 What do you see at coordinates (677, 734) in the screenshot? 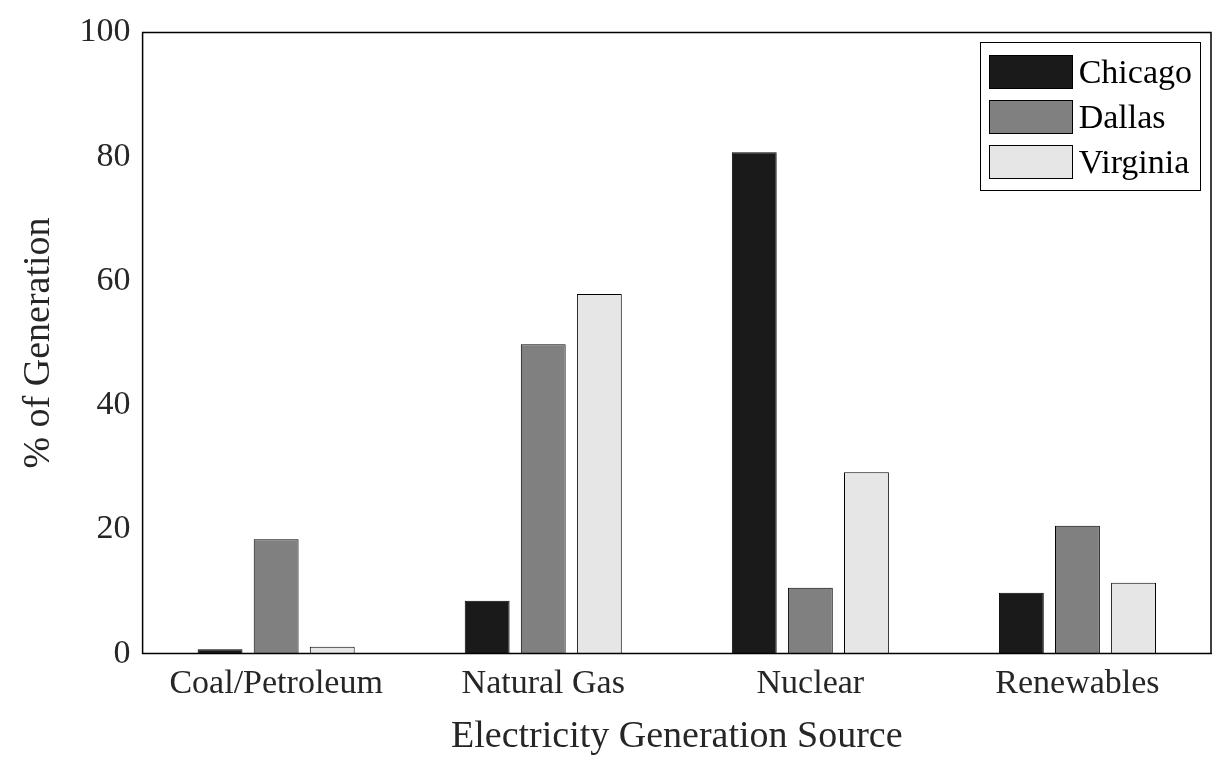
I see `x-axis-title: Electricity Generation Source` at bounding box center [677, 734].